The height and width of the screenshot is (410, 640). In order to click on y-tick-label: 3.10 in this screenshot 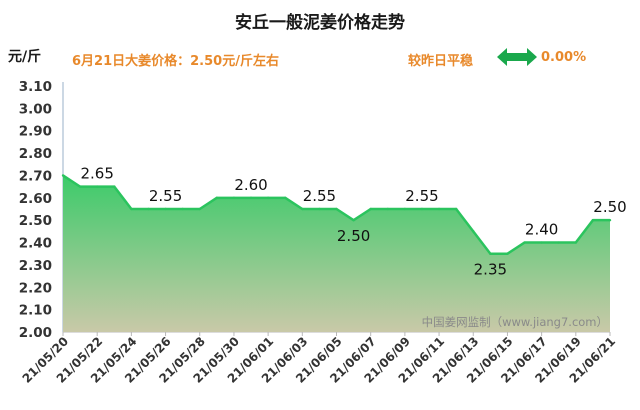, I will do `click(35, 87)`.